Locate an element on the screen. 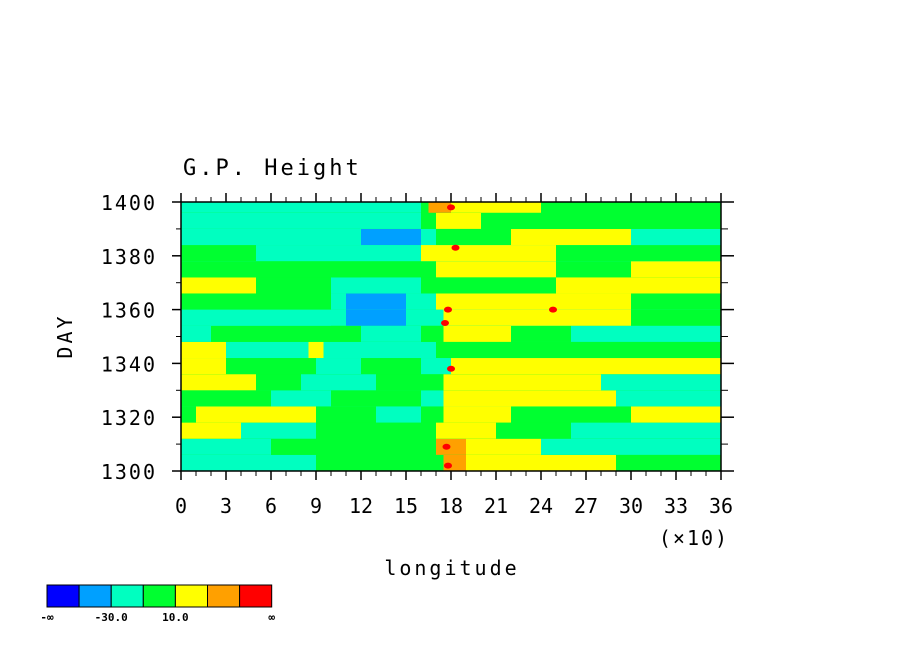 The image size is (904, 654). x-tick-label: 15 is located at coordinates (406, 506).